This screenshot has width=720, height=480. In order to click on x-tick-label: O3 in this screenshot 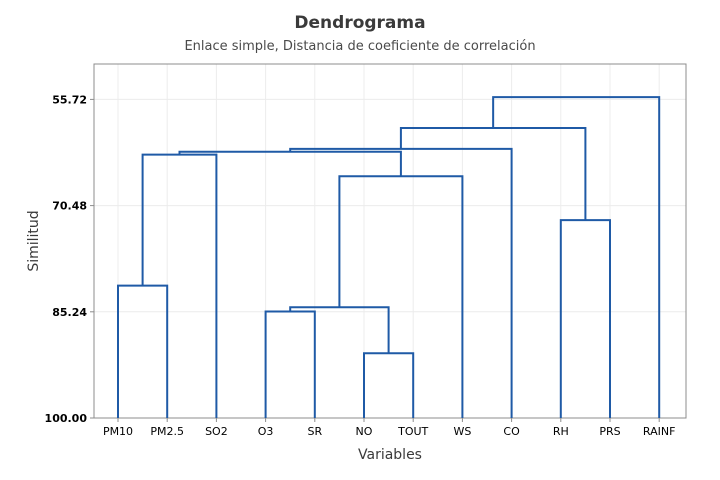, I will do `click(266, 431)`.